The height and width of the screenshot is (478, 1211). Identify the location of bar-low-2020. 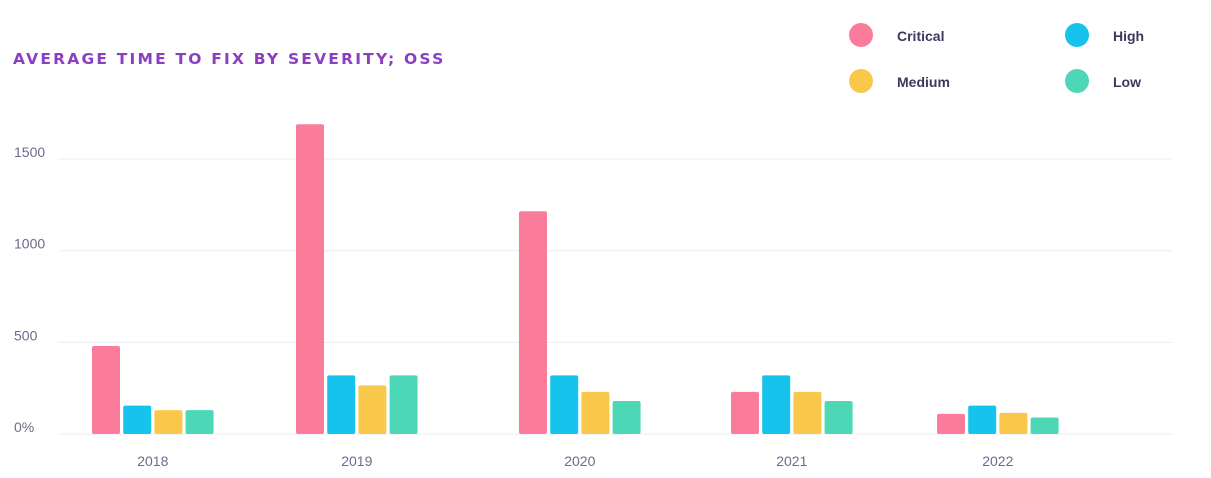
(626, 417).